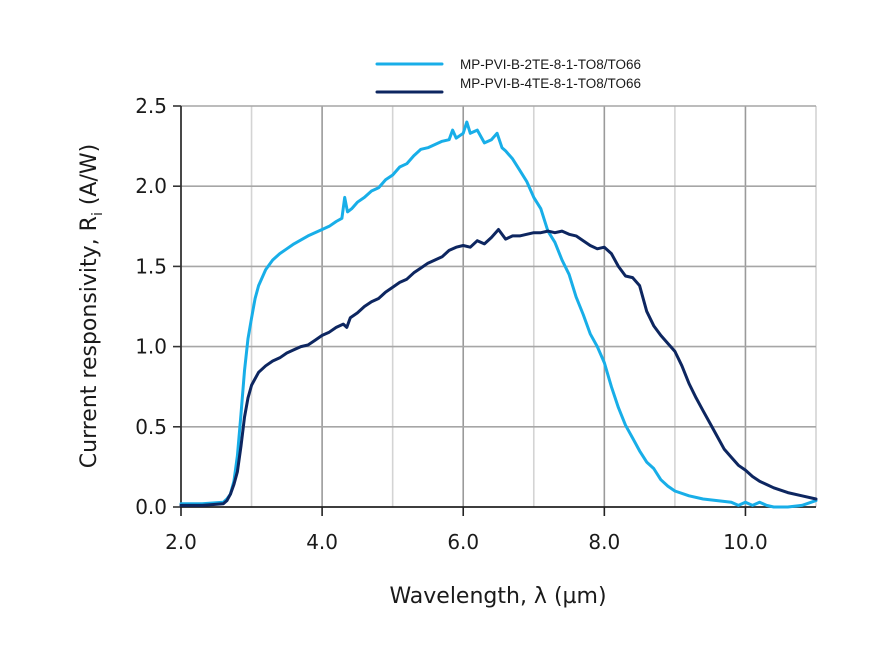 The image size is (880, 649). What do you see at coordinates (322, 542) in the screenshot?
I see `x-tick-label: 4.0` at bounding box center [322, 542].